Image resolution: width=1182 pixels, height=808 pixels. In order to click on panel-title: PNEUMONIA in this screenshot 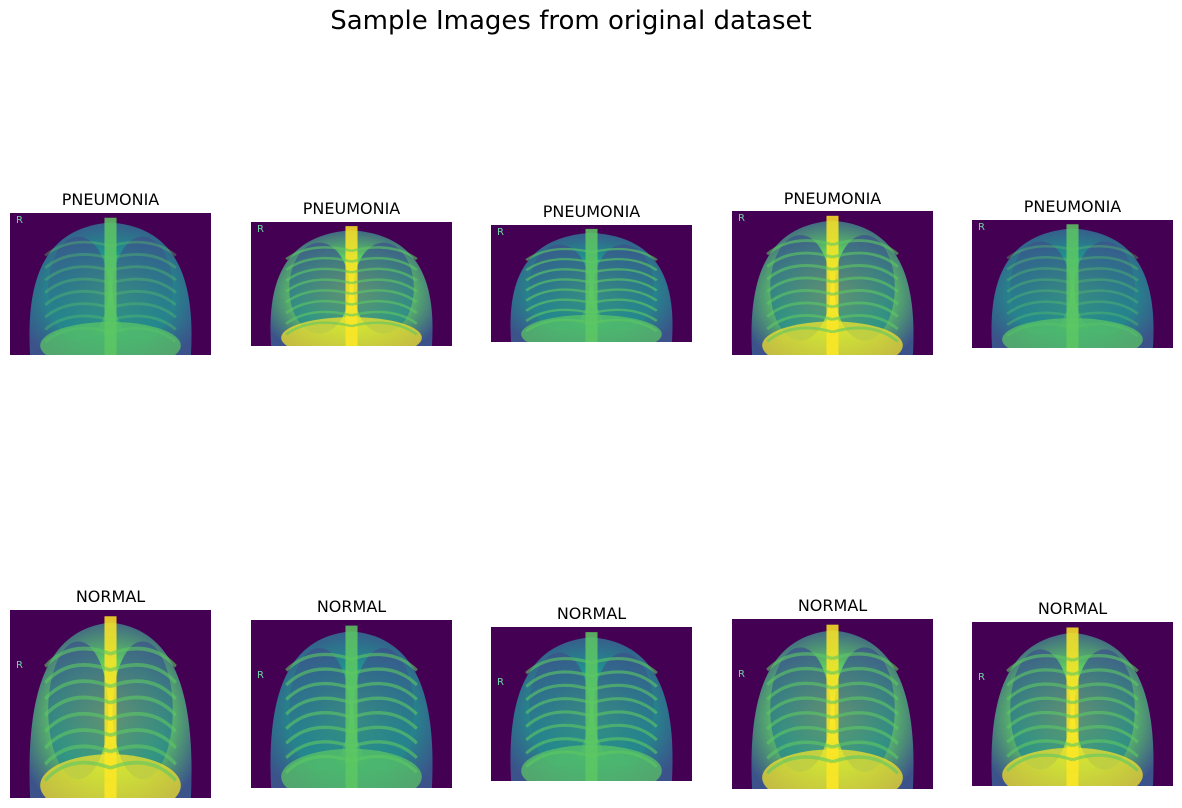, I will do `click(832, 198)`.